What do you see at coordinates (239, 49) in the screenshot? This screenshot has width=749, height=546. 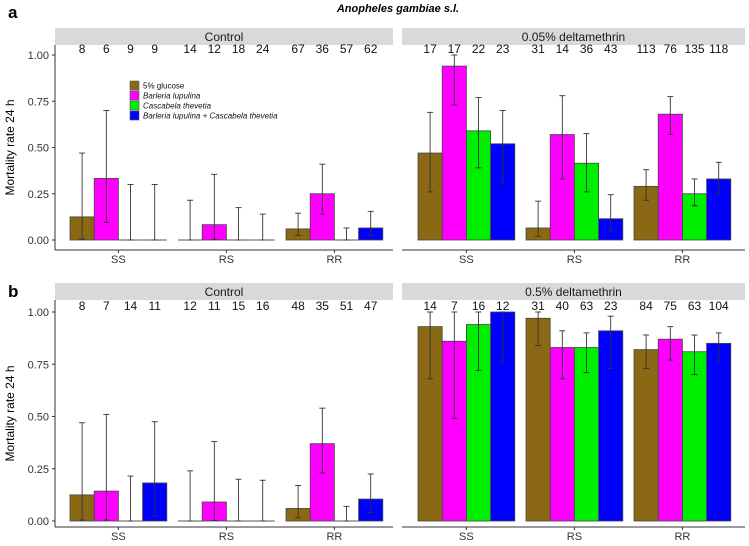 I see `sample-size-label: 18` at bounding box center [239, 49].